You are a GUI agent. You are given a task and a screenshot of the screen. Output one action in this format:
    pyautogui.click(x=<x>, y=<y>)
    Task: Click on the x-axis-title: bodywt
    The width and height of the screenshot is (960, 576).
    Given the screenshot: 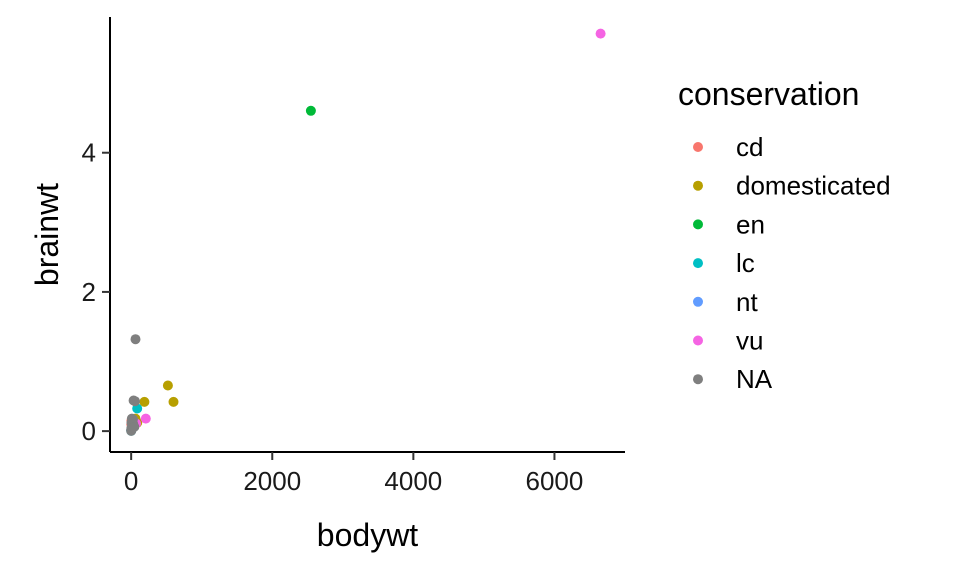 What is the action you would take?
    pyautogui.click(x=368, y=535)
    